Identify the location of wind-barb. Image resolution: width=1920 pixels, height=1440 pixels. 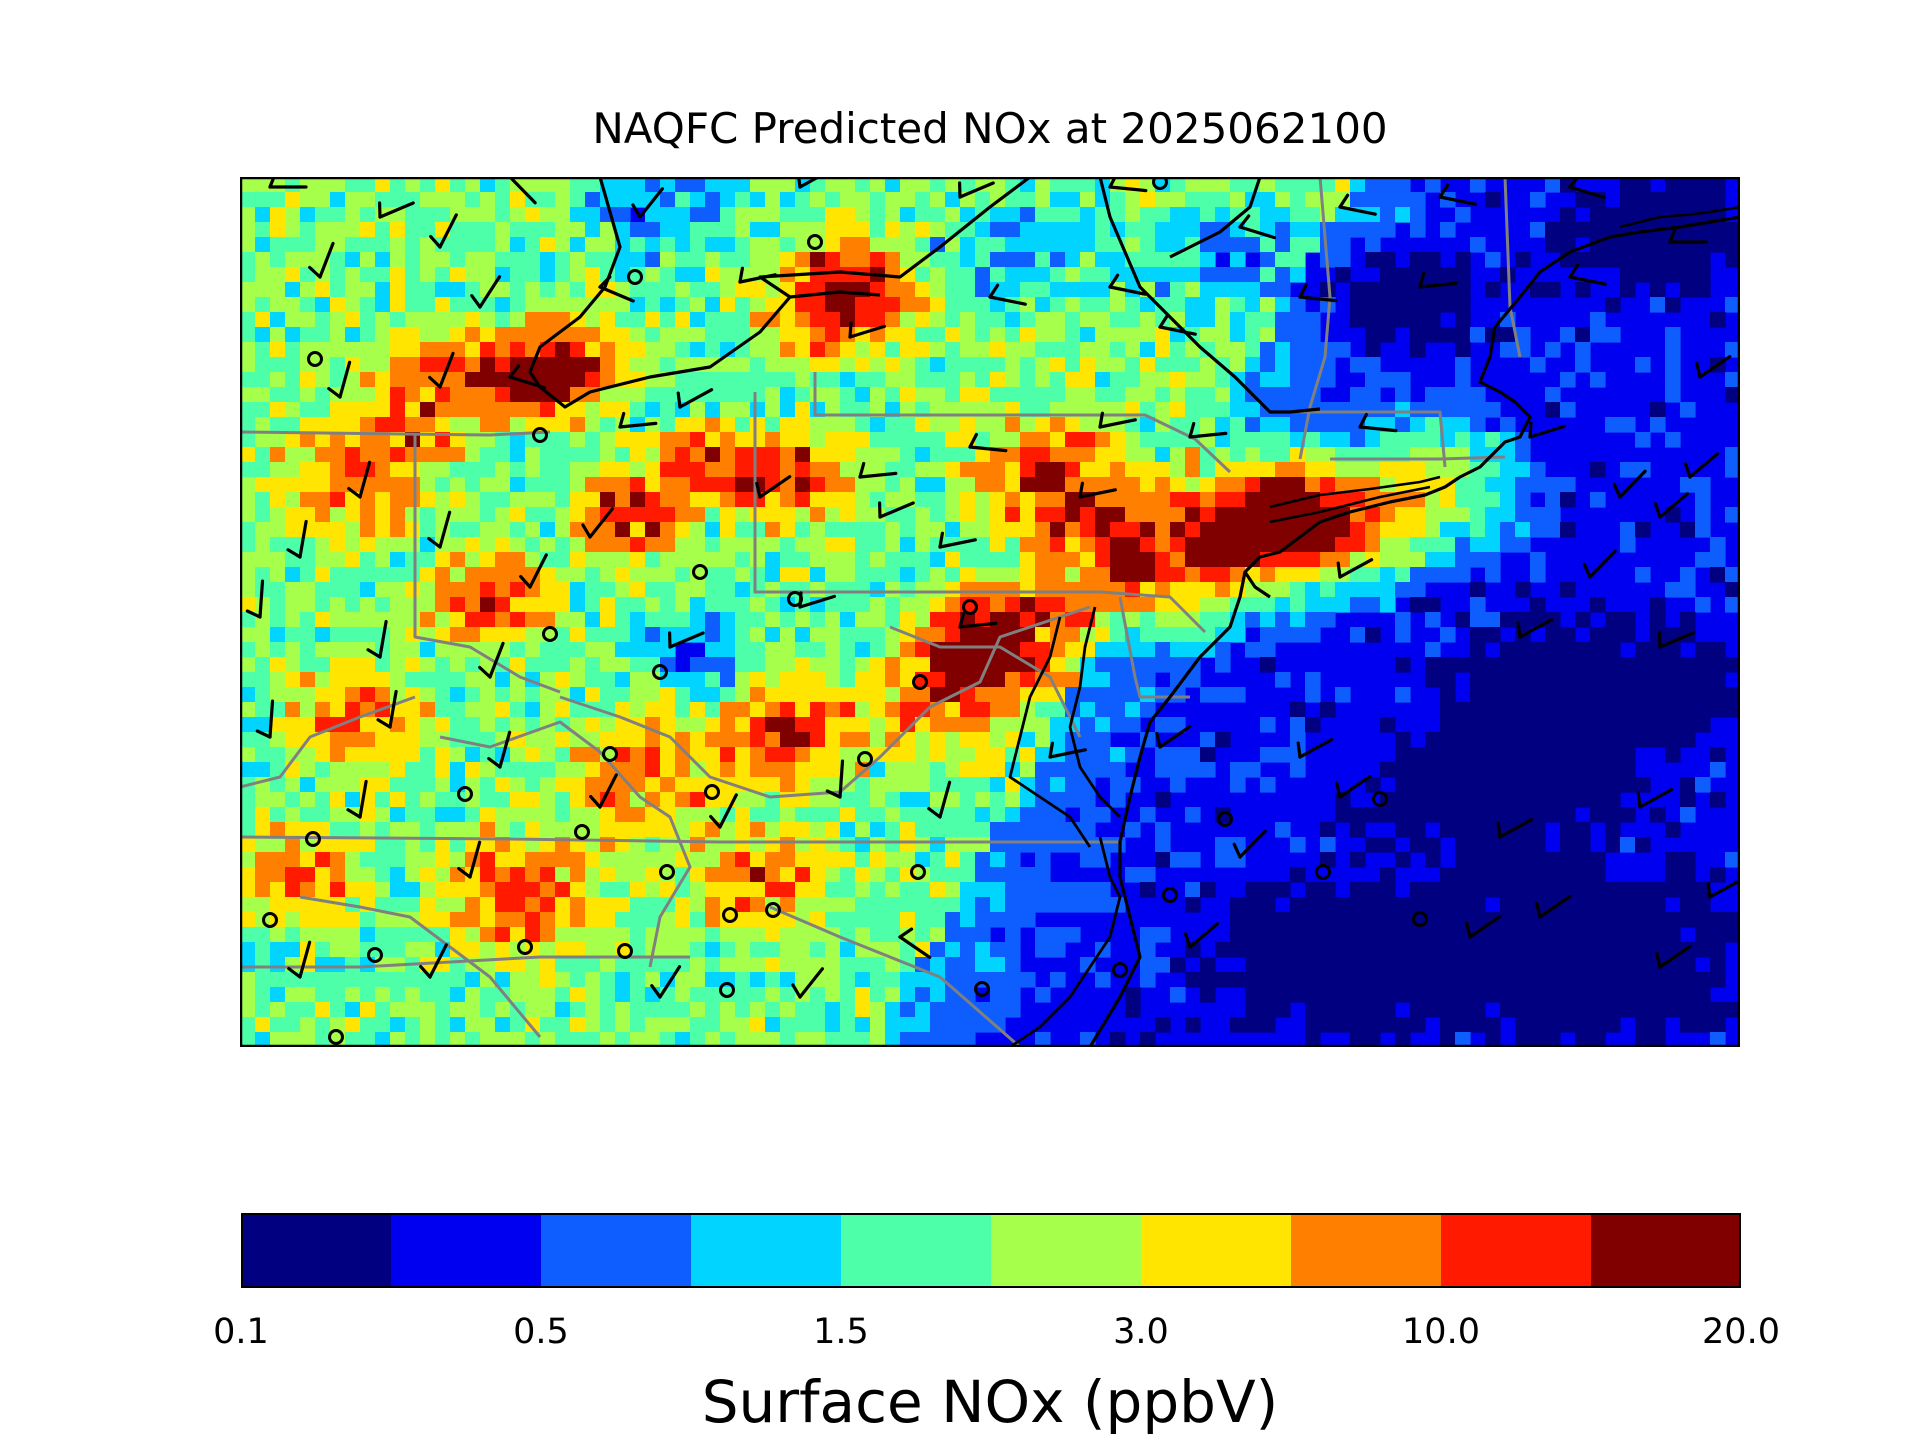
(647, 203).